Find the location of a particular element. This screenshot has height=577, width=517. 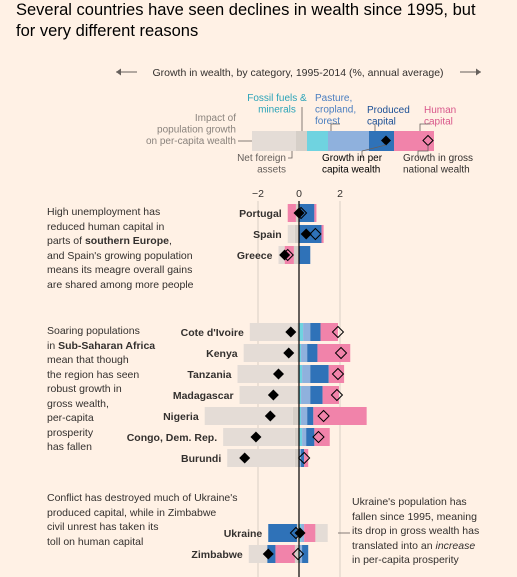

legend-label-population: population growth is located at coordinates (196, 130).